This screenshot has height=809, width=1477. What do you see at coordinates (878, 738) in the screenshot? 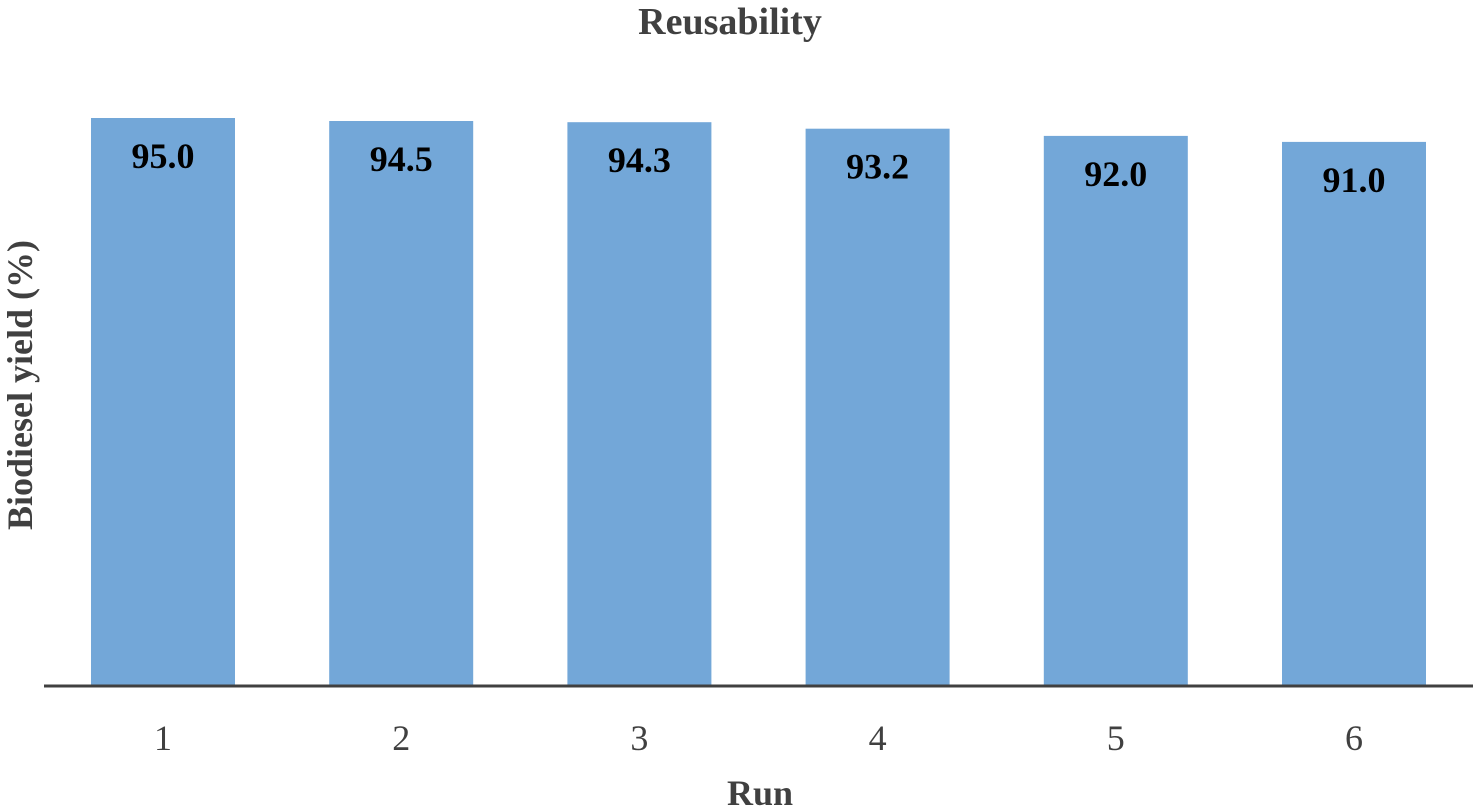
I see `x-tick-label-4: 4` at bounding box center [878, 738].